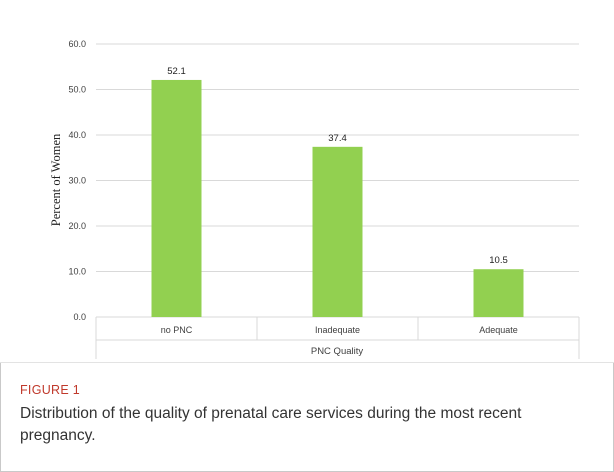  What do you see at coordinates (77, 272) in the screenshot?
I see `y-tick-label: 10.0` at bounding box center [77, 272].